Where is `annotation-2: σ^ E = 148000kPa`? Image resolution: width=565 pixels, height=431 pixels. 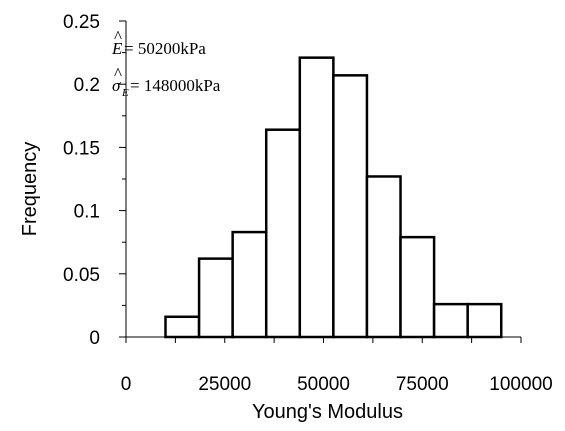
annotation-2: σ^ E = 148000kPa is located at coordinates (166, 81).